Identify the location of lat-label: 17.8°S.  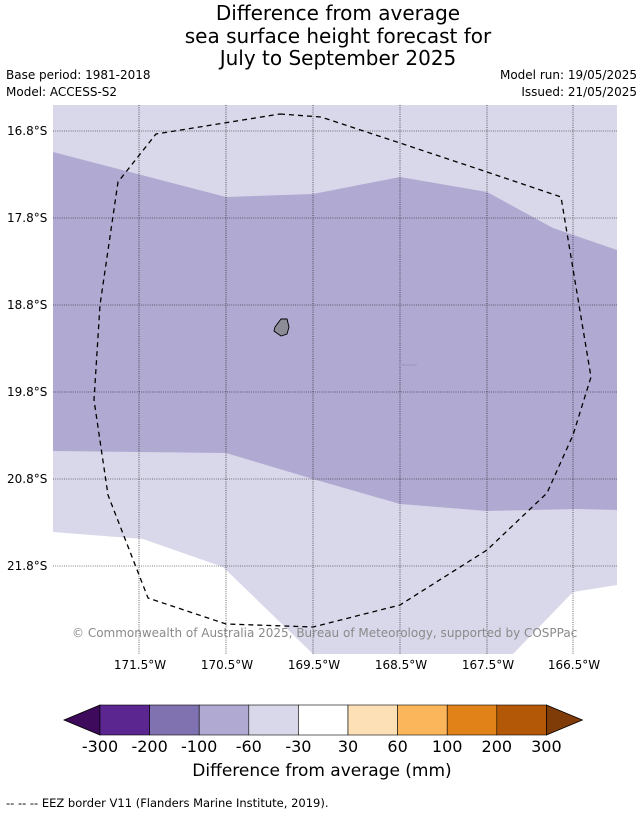
(27, 218).